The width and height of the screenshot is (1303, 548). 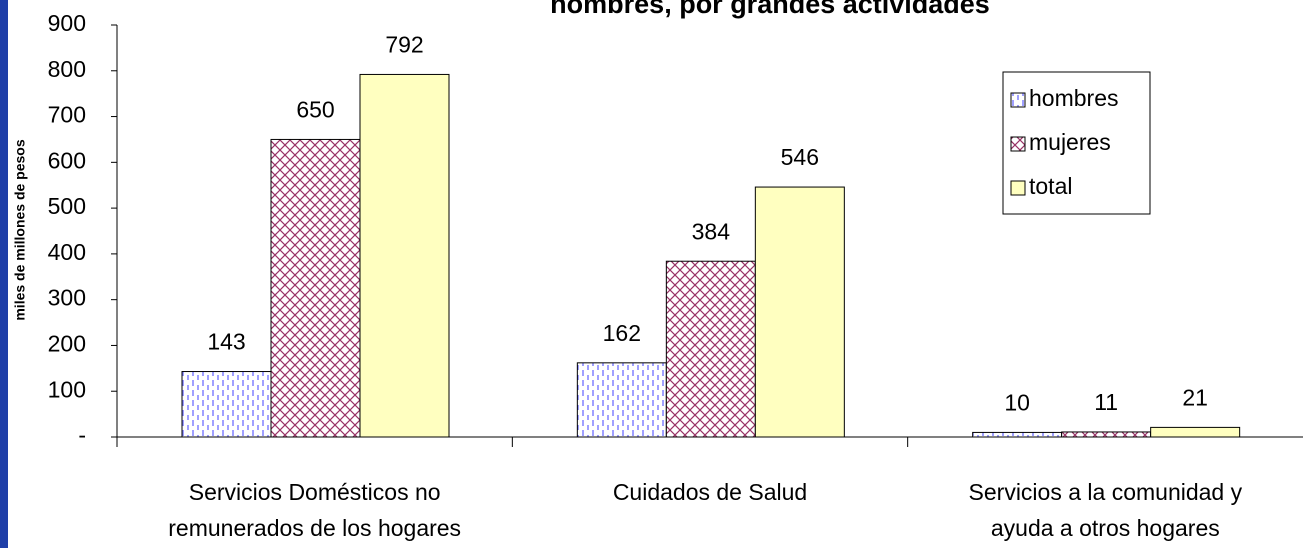 What do you see at coordinates (20, 230) in the screenshot?
I see `y-axis-label: miles de millones de pesos` at bounding box center [20, 230].